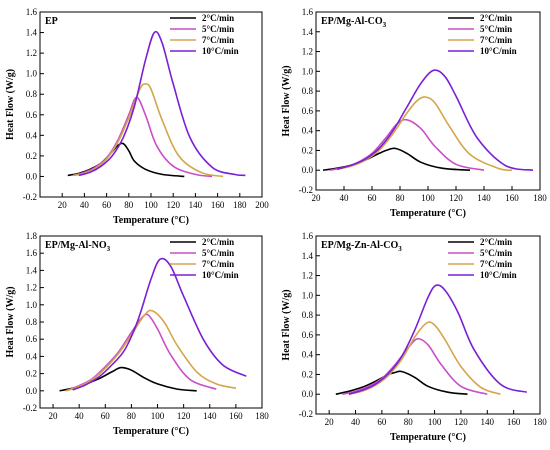 The image size is (550, 450). I want to click on x-tick-label: 200, so click(262, 205).